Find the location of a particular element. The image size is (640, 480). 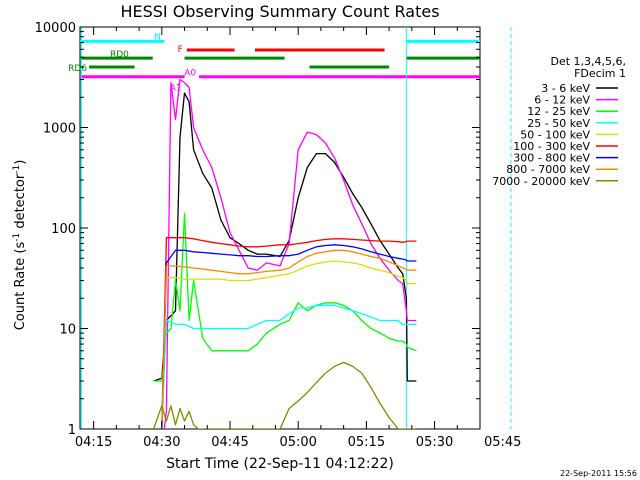

x-tick-label: 05:15 is located at coordinates (366, 442).